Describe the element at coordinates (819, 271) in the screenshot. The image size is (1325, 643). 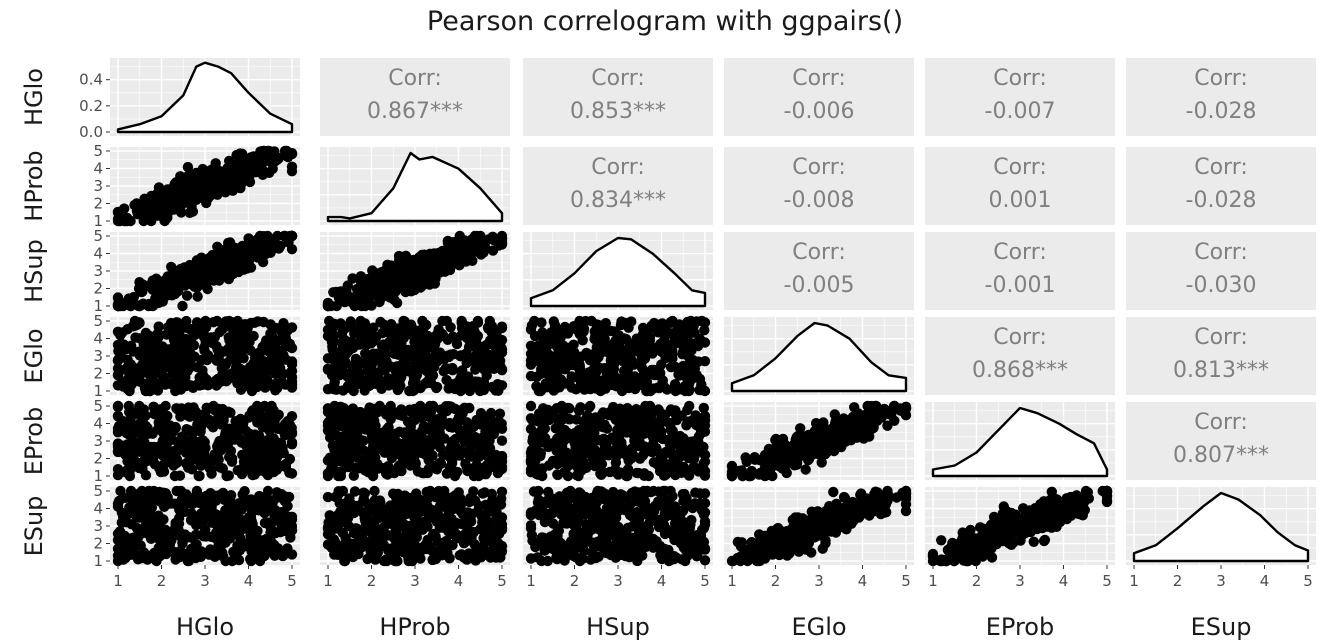
I see `panel-hsup-eglo: Corr:-0.005` at that location.